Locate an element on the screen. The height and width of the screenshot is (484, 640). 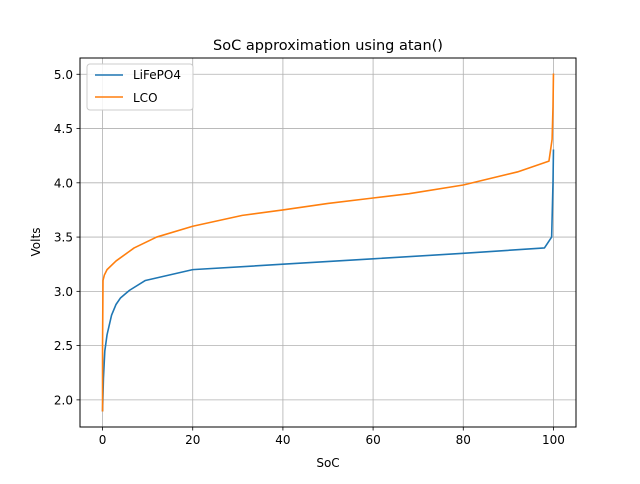
x-tick-label: 40 is located at coordinates (282, 440).